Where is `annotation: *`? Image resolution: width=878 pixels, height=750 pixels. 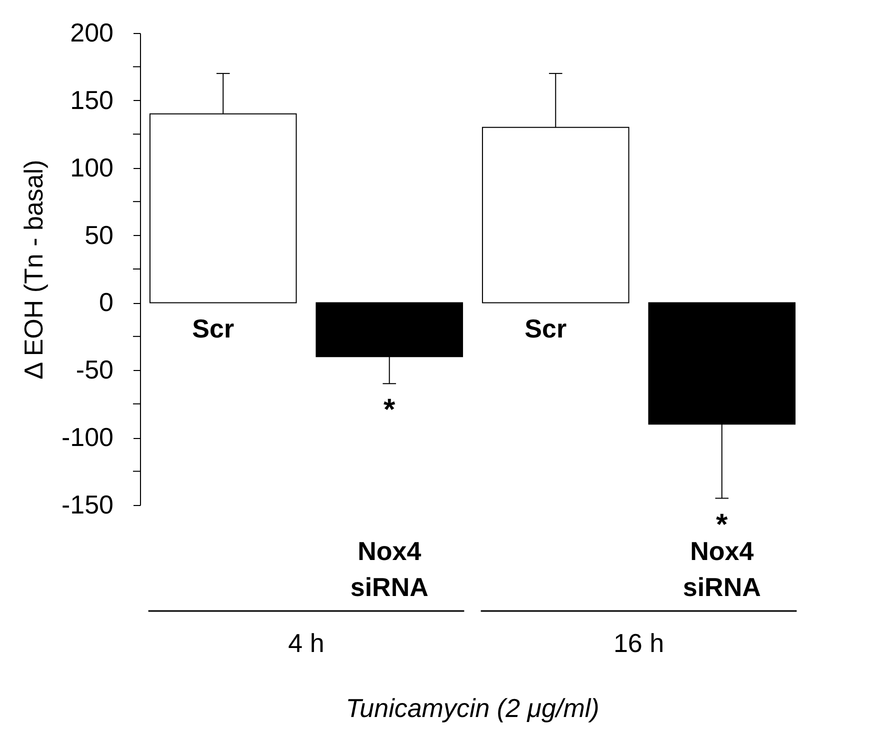
annotation: * is located at coordinates (390, 410).